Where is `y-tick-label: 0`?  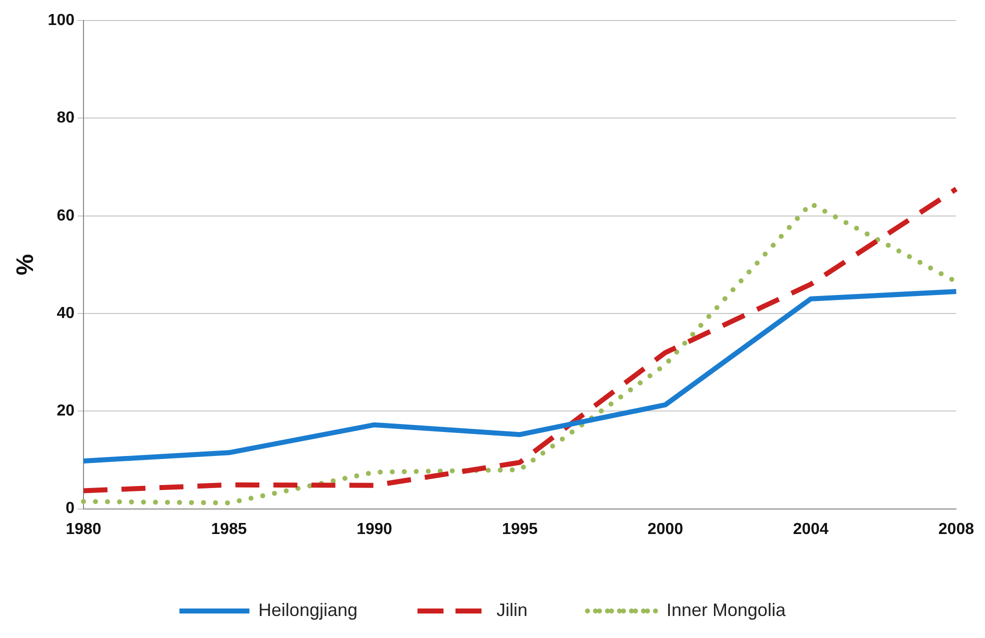
y-tick-label: 0 is located at coordinates (70, 509).